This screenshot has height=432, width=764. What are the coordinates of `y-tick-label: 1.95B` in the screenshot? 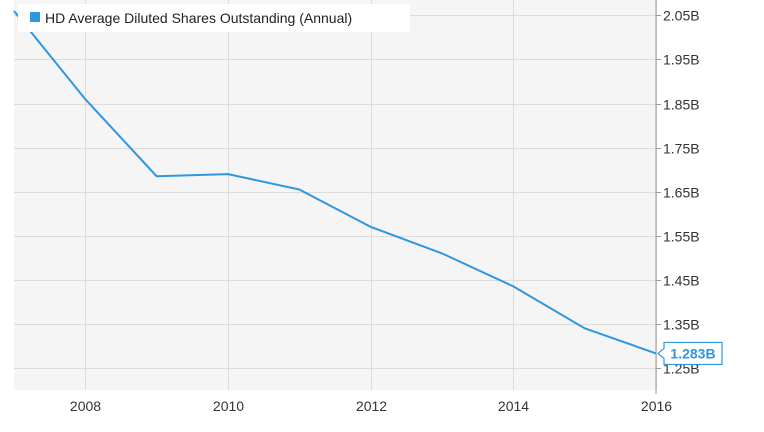 It's located at (681, 60).